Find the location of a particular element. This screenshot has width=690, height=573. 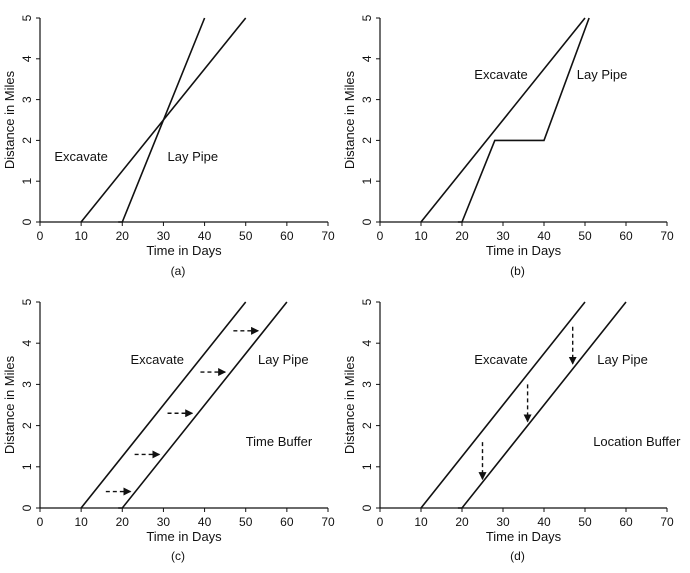

panel-caption: (b) is located at coordinates (517, 271).